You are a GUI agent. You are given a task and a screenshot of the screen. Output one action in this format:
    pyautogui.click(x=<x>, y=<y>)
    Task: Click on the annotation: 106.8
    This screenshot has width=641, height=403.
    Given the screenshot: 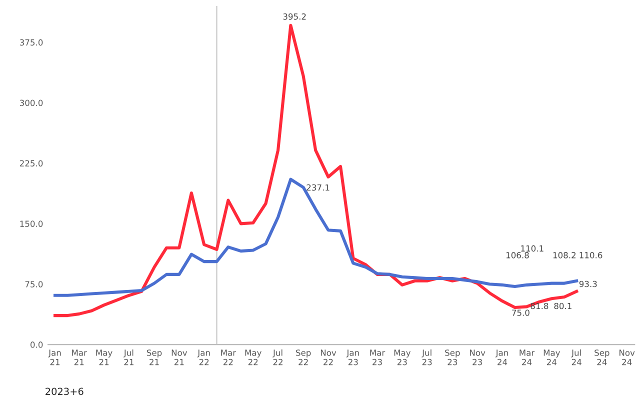 What is the action you would take?
    pyautogui.click(x=517, y=255)
    